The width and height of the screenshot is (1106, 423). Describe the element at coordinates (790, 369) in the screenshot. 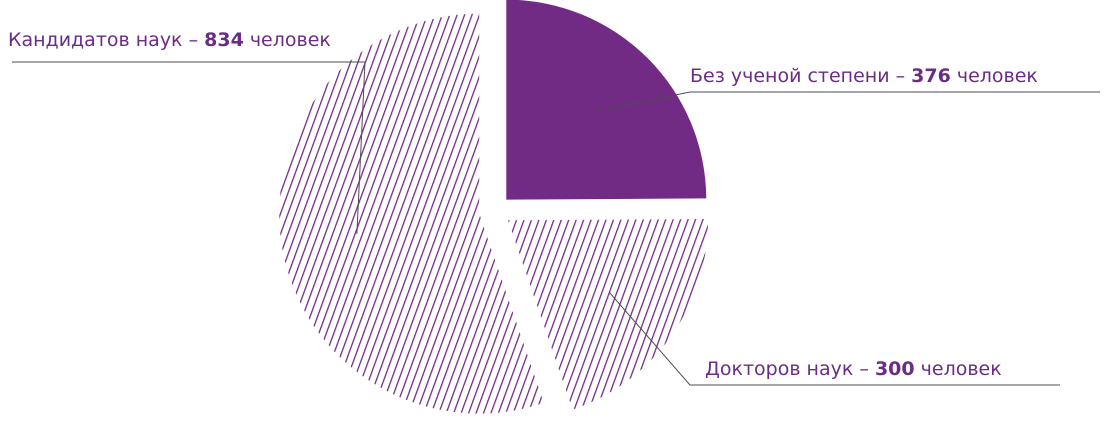

I see `slice-label-doctors-prefix: Докторов наук –` at that location.